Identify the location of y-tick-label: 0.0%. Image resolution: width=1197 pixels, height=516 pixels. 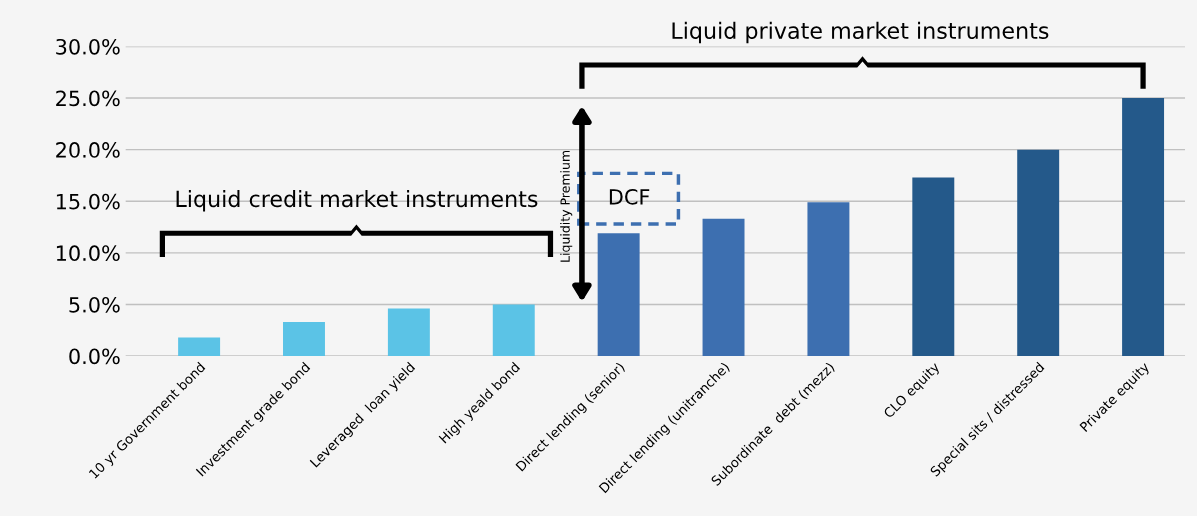
(94, 356).